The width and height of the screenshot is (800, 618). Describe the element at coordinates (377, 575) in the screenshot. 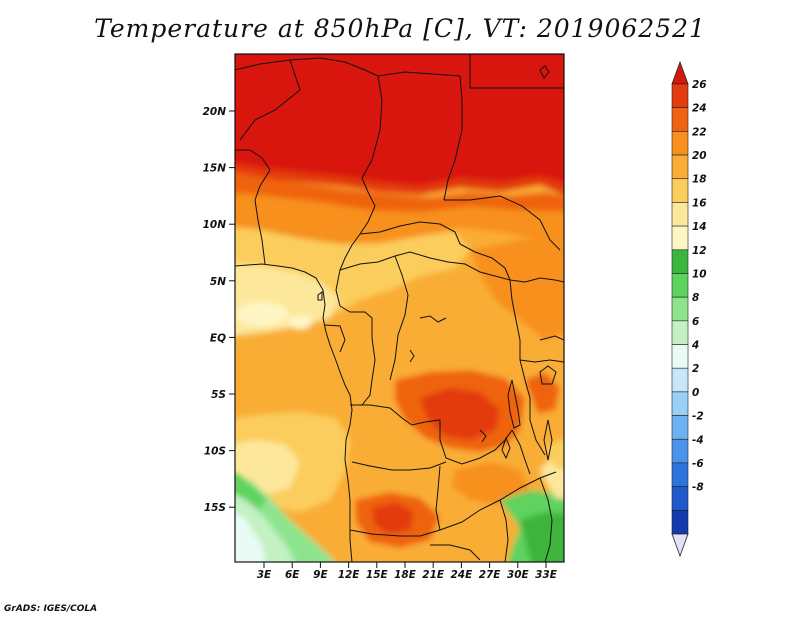

I see `lon-tick-label: 15E` at that location.